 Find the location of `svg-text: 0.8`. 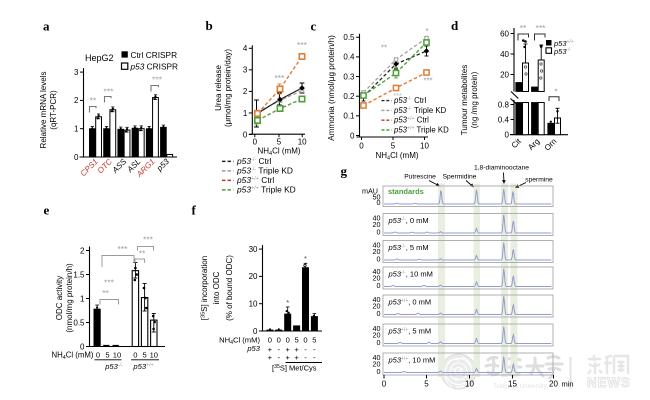

svg-text: 0.8 is located at coordinates (504, 104).